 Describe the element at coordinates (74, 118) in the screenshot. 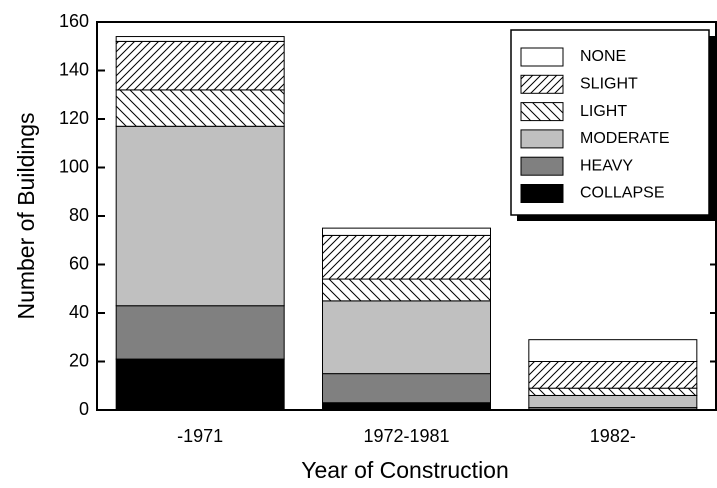

I see `y-tick-label: 120` at that location.